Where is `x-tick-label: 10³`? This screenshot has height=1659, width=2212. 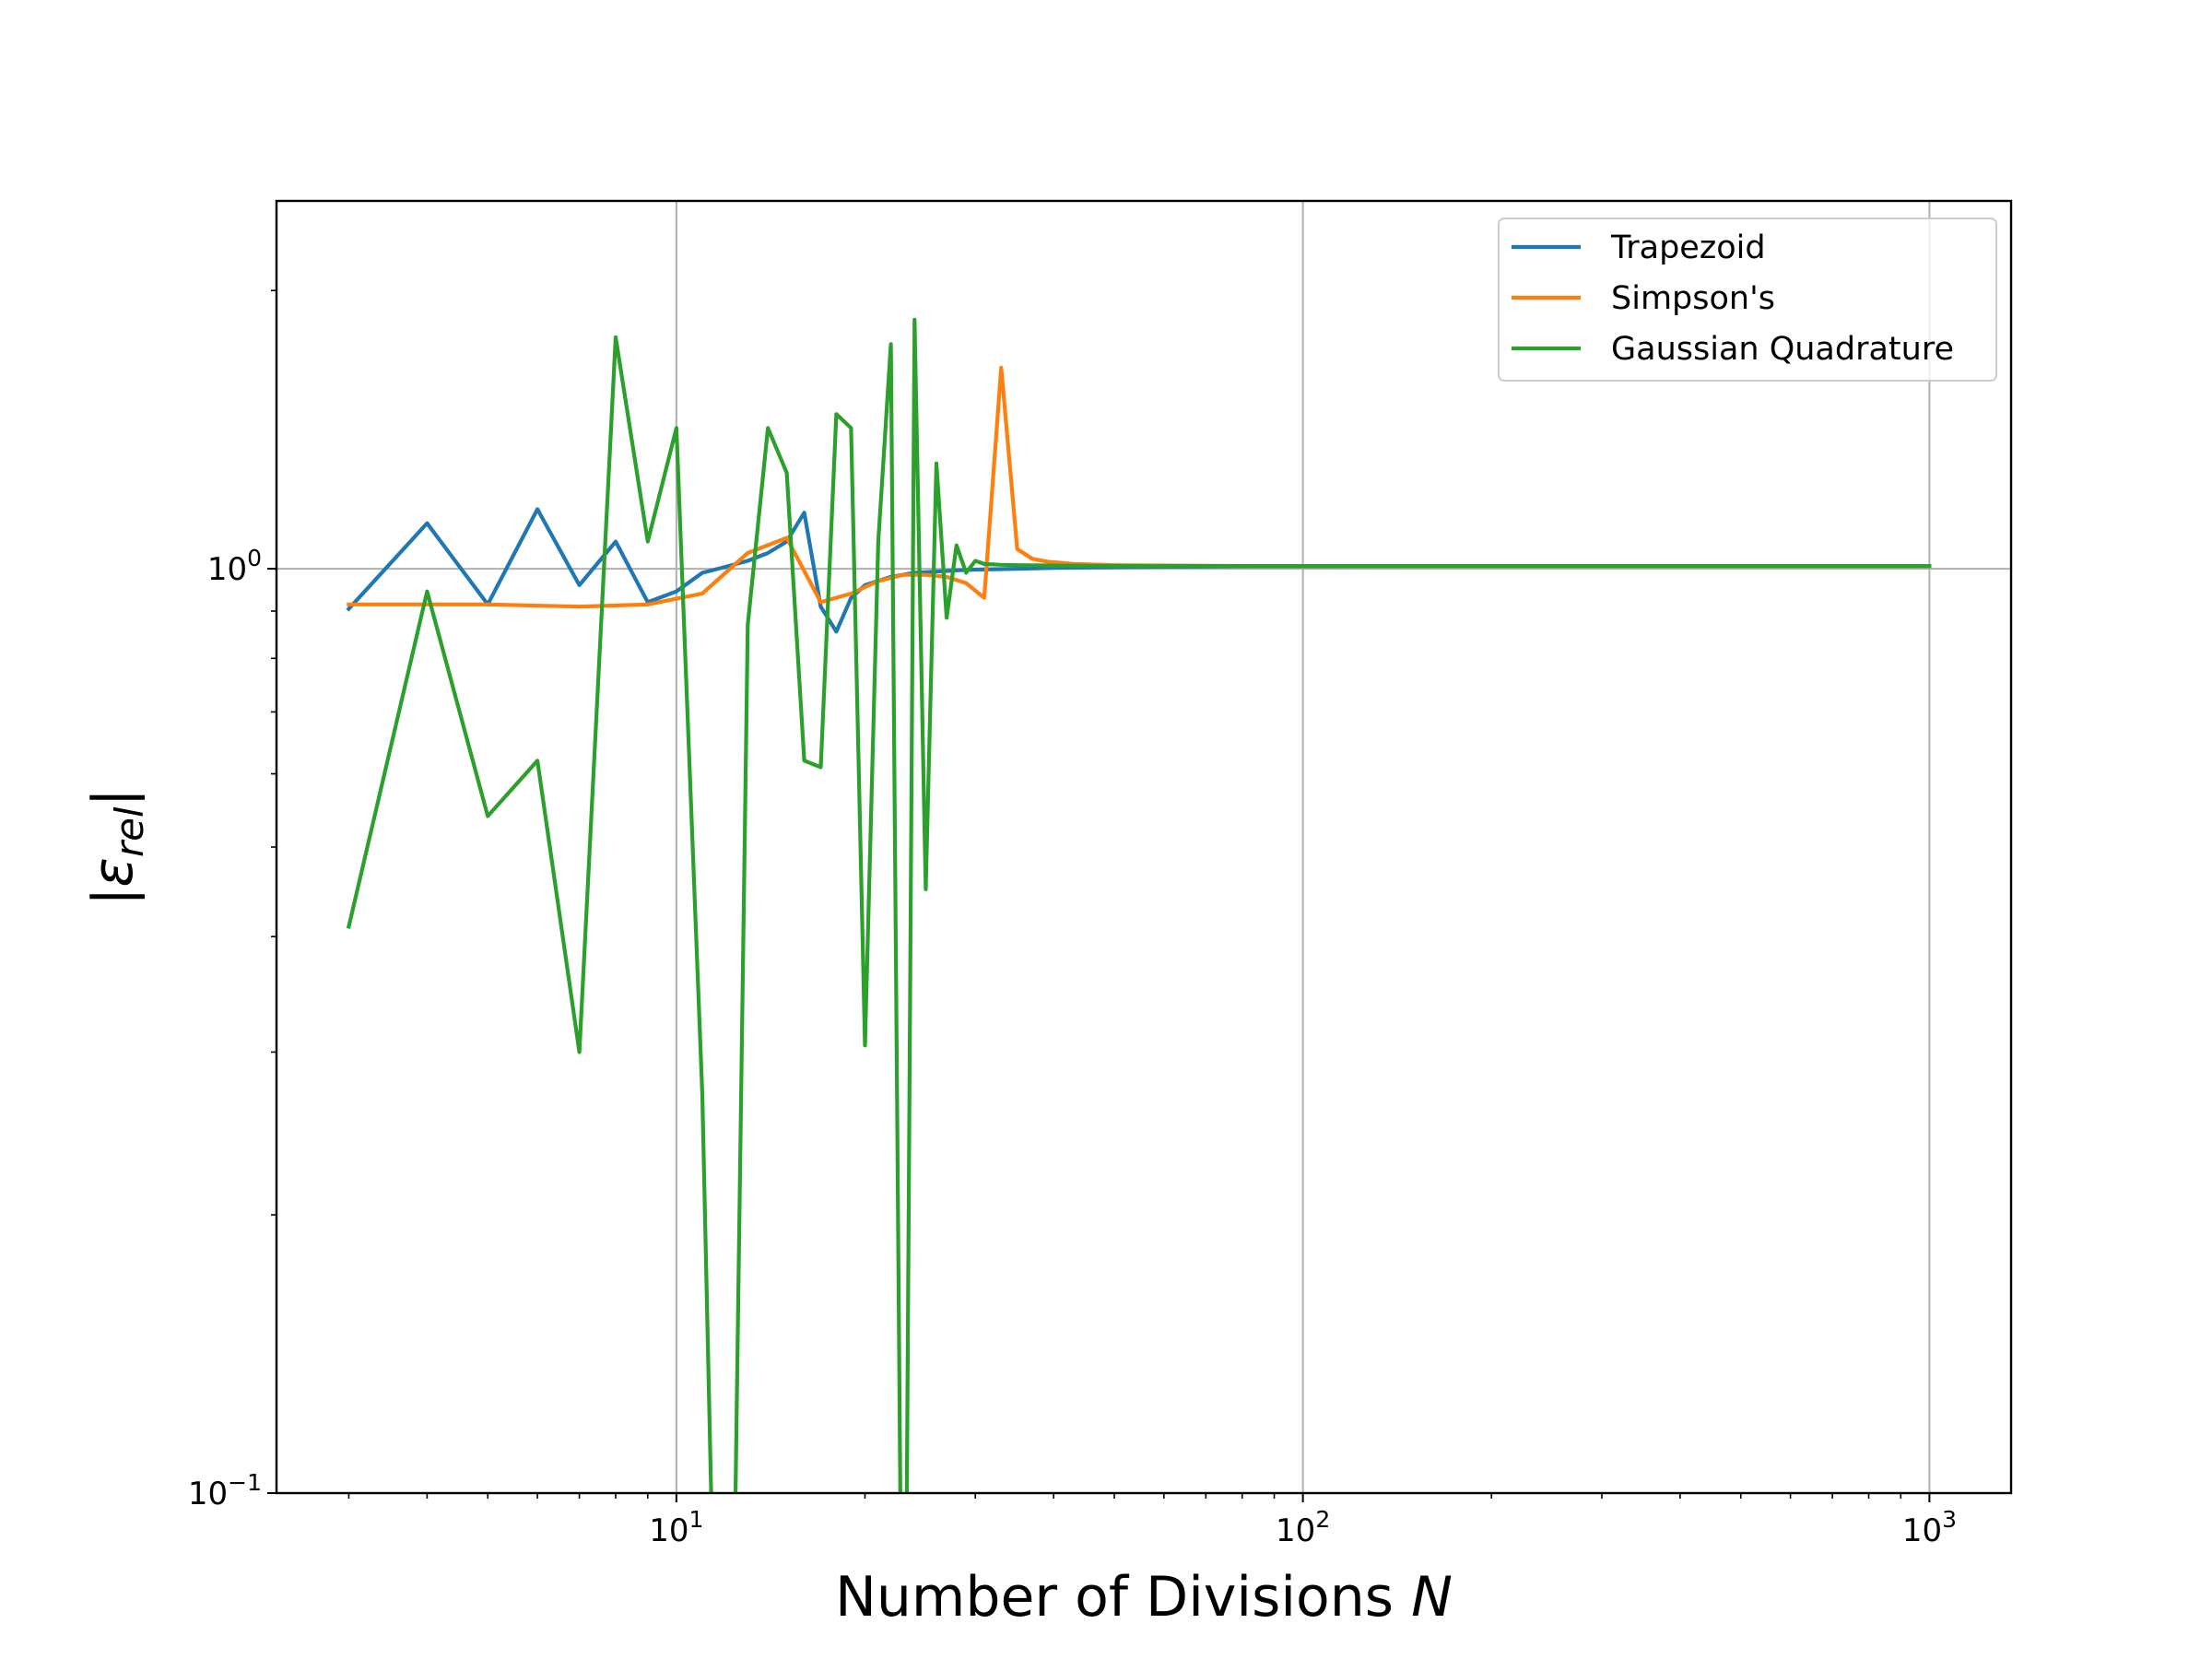 x-tick-label: 10³ is located at coordinates (1929, 1527).